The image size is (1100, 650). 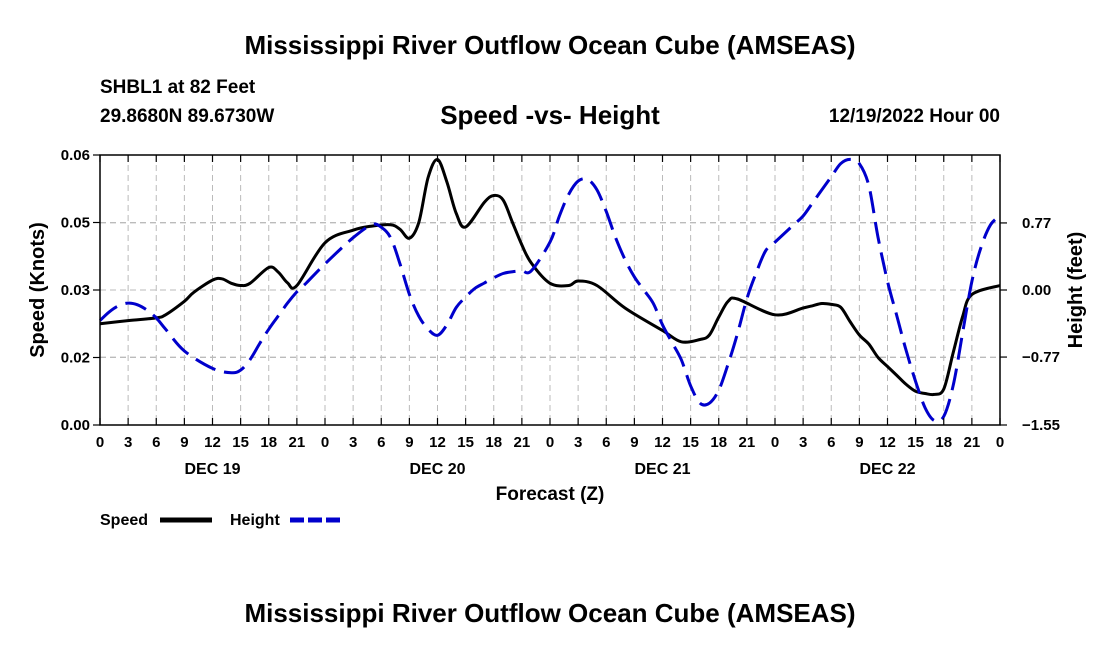 I want to click on y-tick-label-left: 0.05, so click(x=75, y=223).